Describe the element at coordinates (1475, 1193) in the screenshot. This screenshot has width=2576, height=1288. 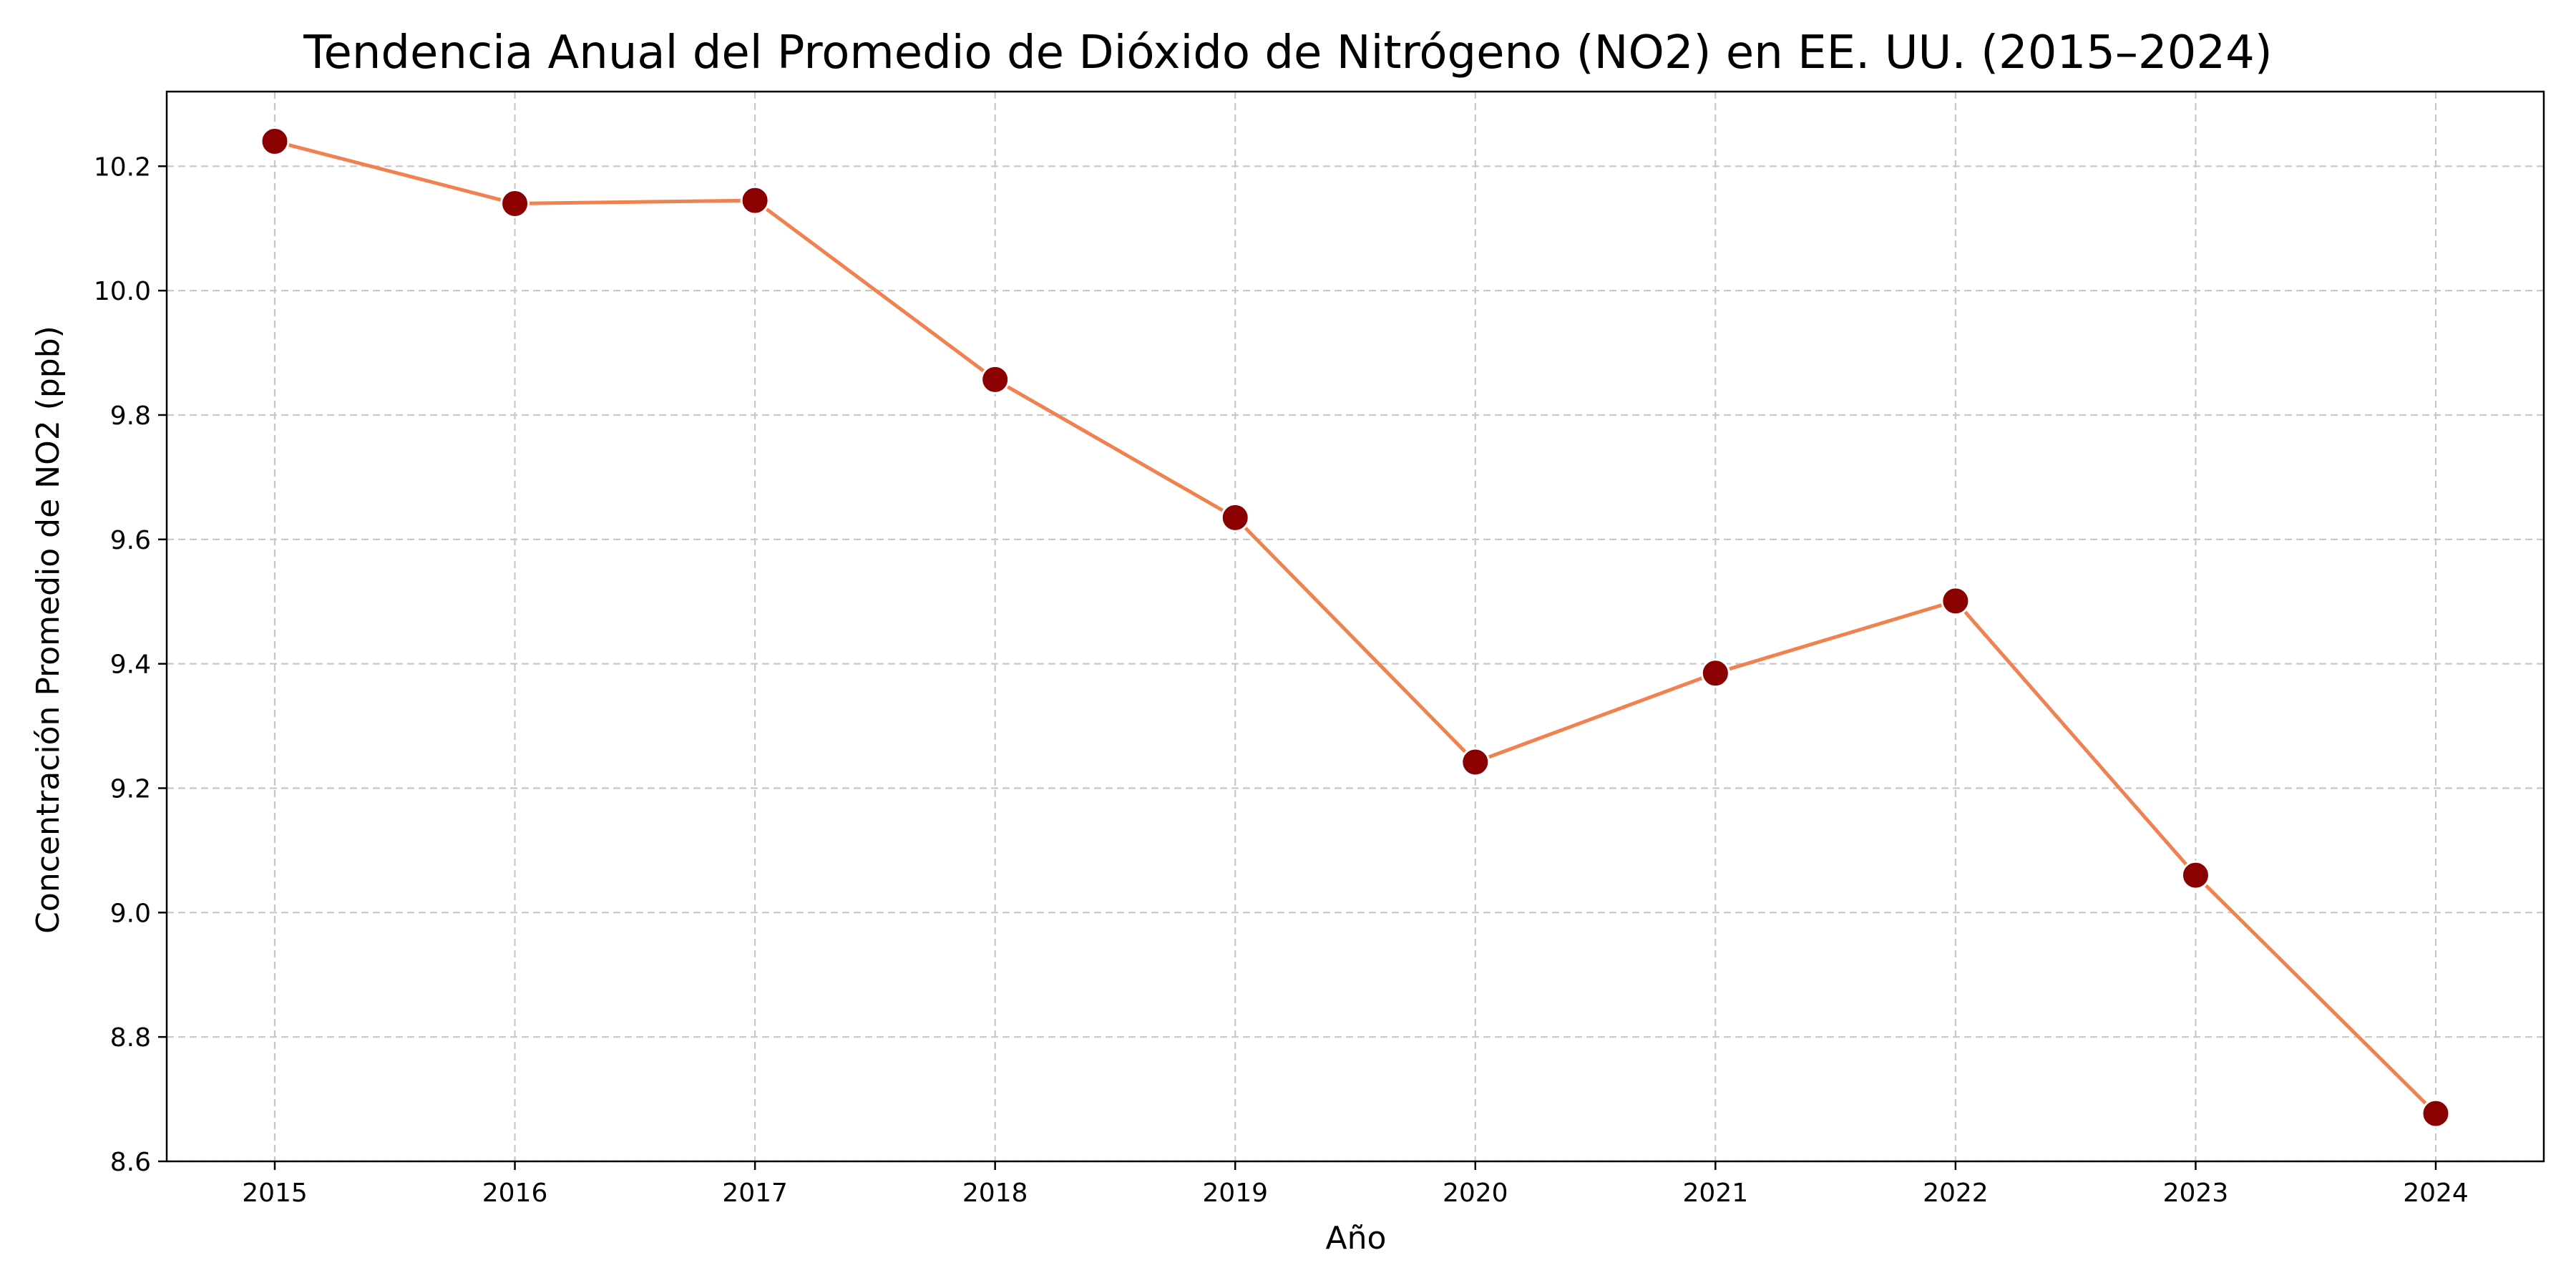
I see `x-tick-label: 2020` at that location.